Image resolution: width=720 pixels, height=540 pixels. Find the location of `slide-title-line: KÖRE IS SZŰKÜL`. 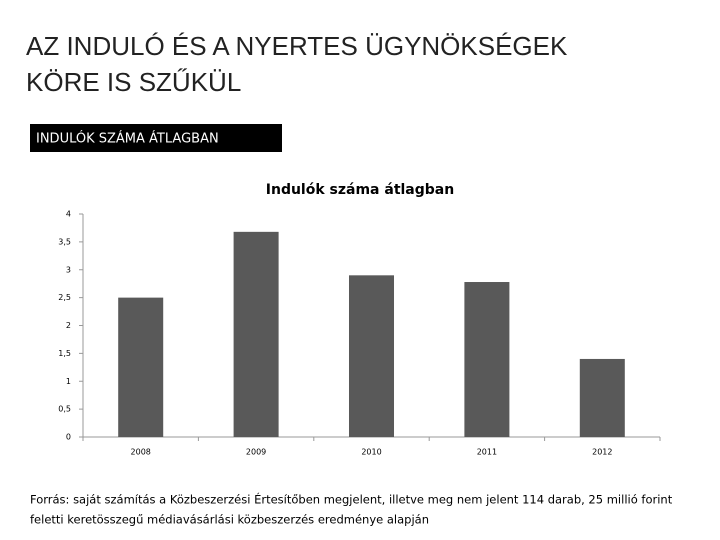

slide-title-line: KÖRE IS SZŰKÜL is located at coordinates (133, 82).